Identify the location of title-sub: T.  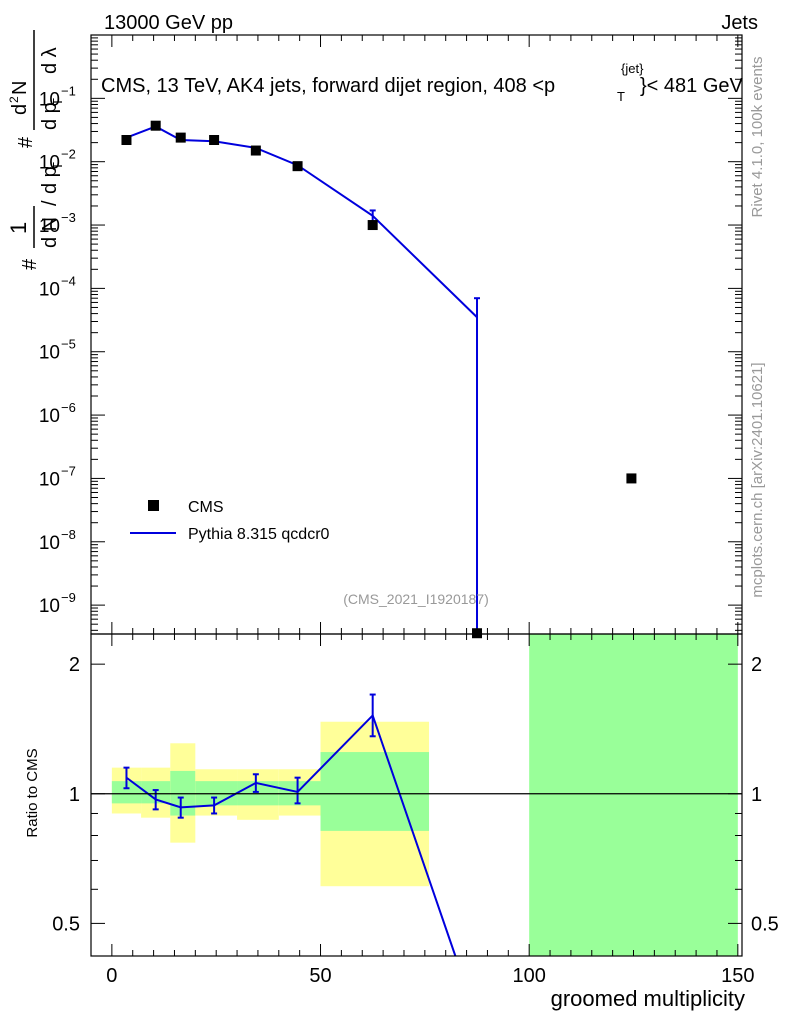
(621, 96).